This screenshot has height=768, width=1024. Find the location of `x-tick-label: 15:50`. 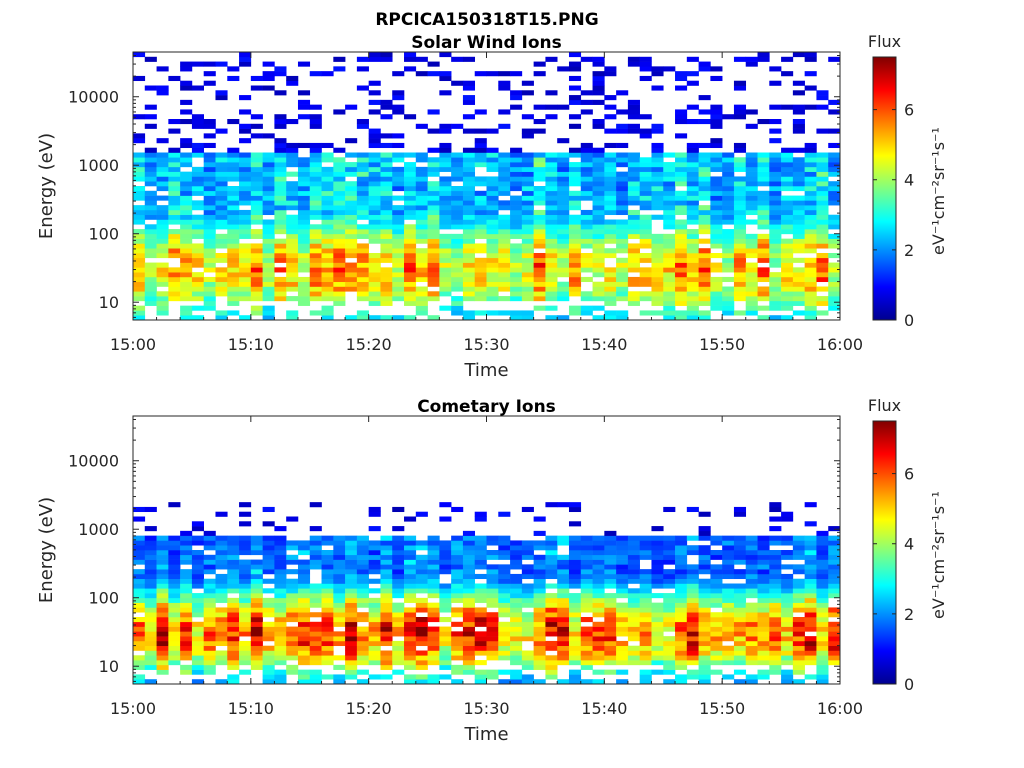

x-tick-label: 15:50 is located at coordinates (722, 344).